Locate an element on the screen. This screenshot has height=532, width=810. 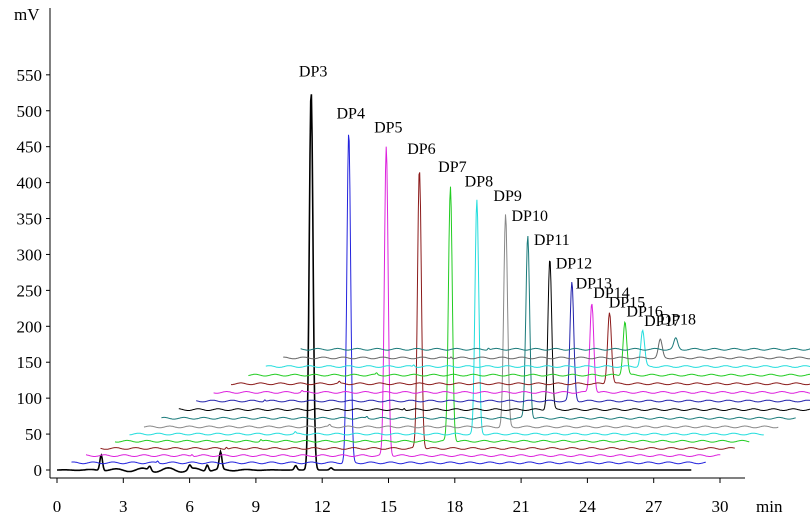
y-tick-label: 450 is located at coordinates (30, 147).